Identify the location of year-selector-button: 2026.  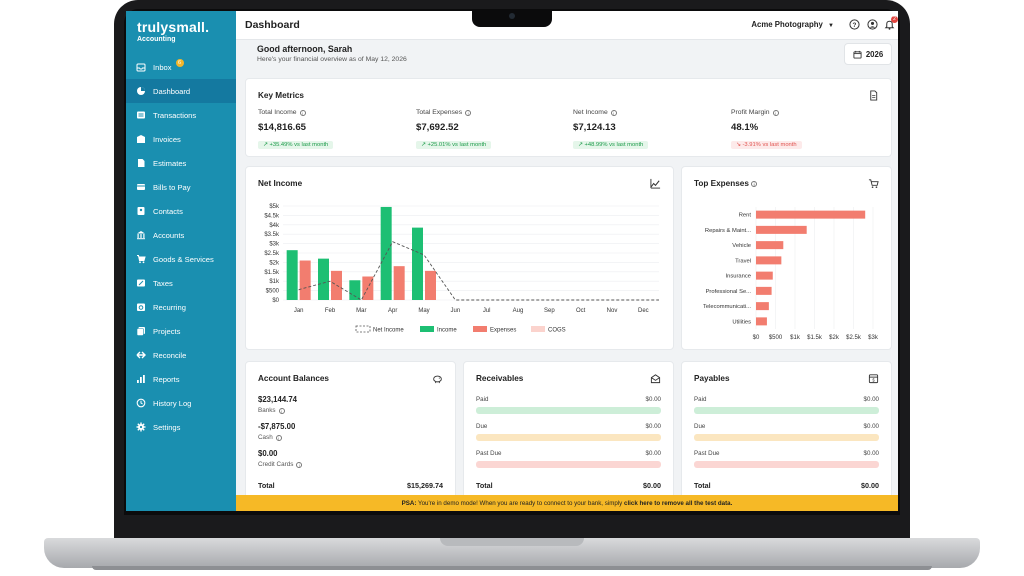
(868, 54).